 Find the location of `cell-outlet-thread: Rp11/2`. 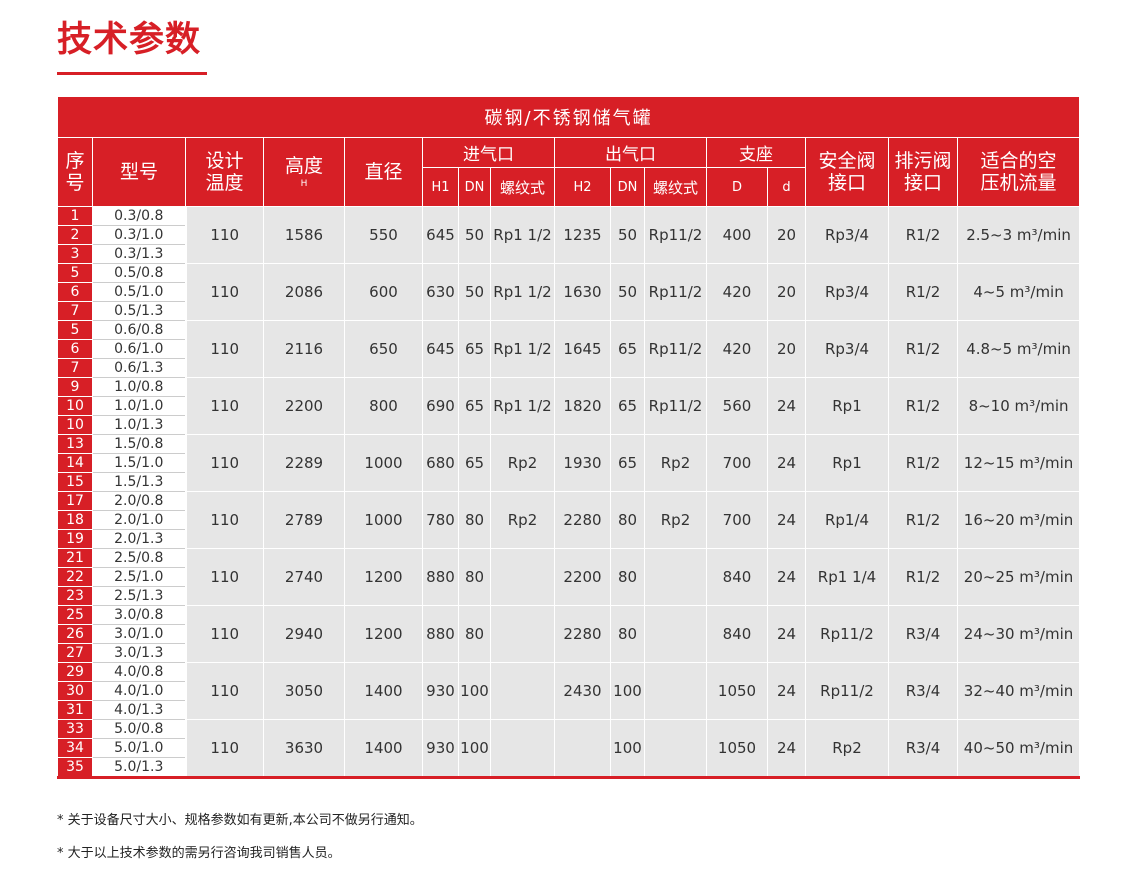

cell-outlet-thread: Rp11/2 is located at coordinates (675, 406).